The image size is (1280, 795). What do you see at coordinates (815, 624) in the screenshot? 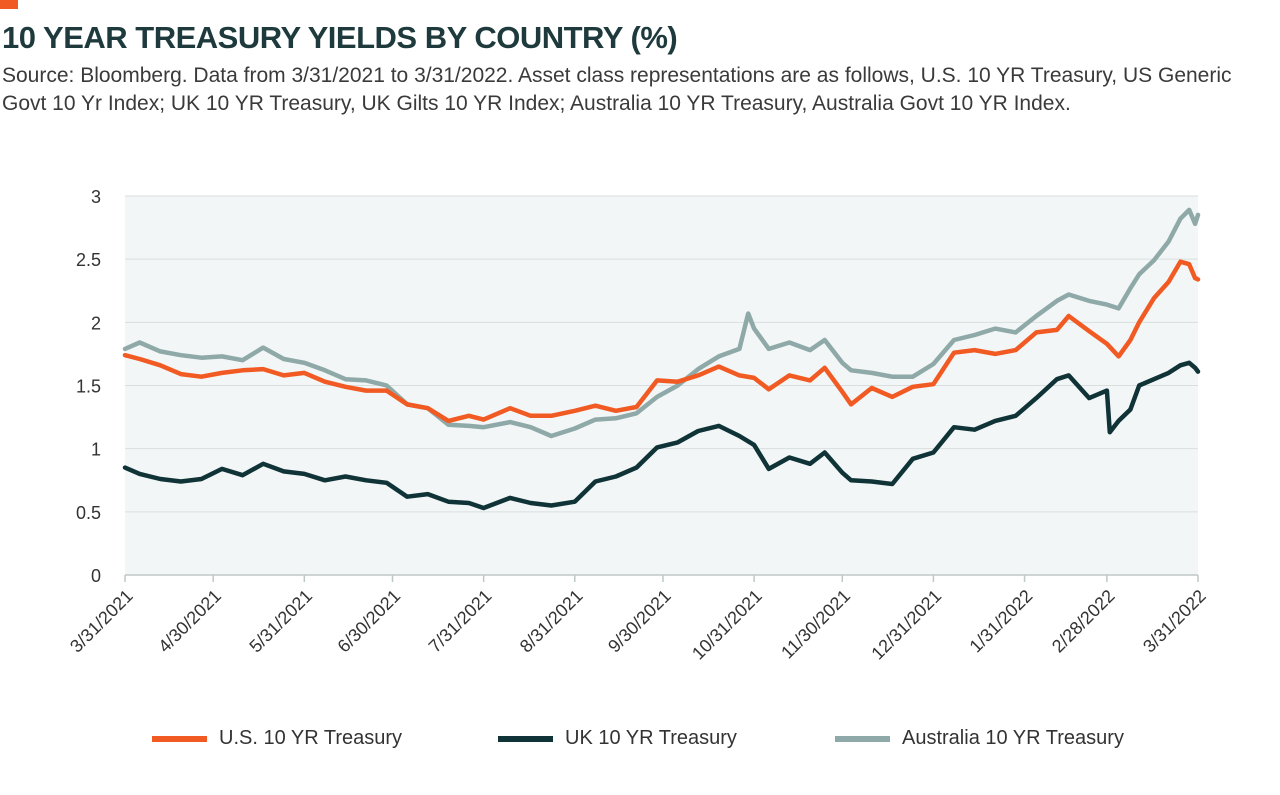
I see `x-tick-label: 11/30/2021` at bounding box center [815, 624].